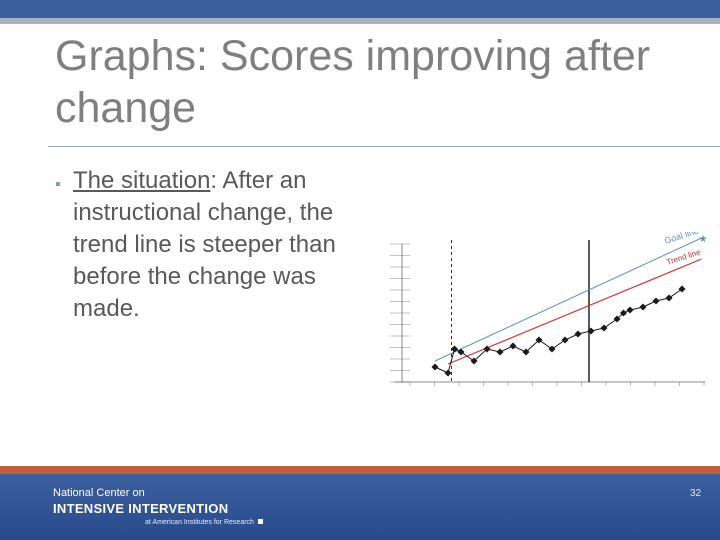 Image resolution: width=720 pixels, height=540 pixels. I want to click on footer-org-name: INTENSIVE INTERVENTION, so click(141, 508).